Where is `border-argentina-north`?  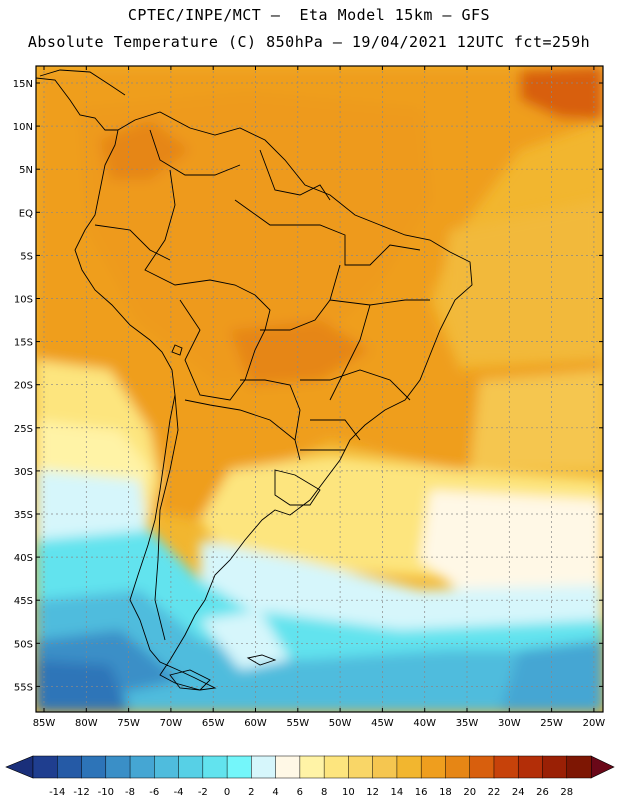 border-argentina-north is located at coordinates (242, 430).